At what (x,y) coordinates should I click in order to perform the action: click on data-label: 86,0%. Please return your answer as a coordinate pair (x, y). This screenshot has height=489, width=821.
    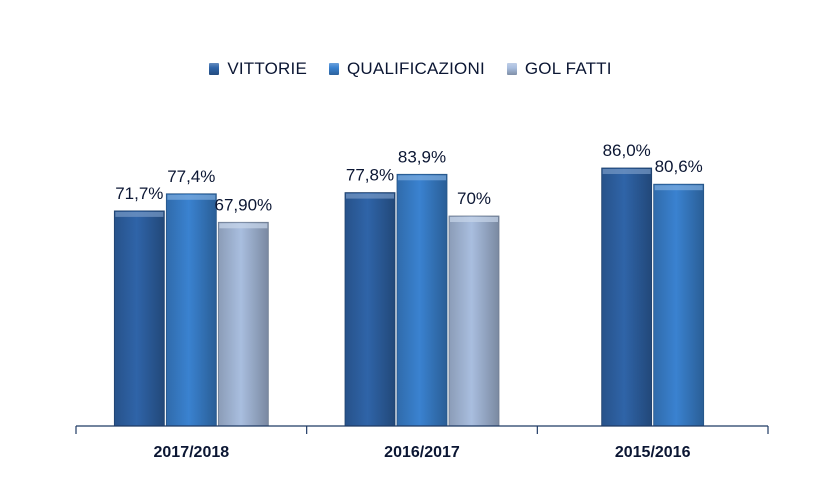
    Looking at the image, I should click on (627, 150).